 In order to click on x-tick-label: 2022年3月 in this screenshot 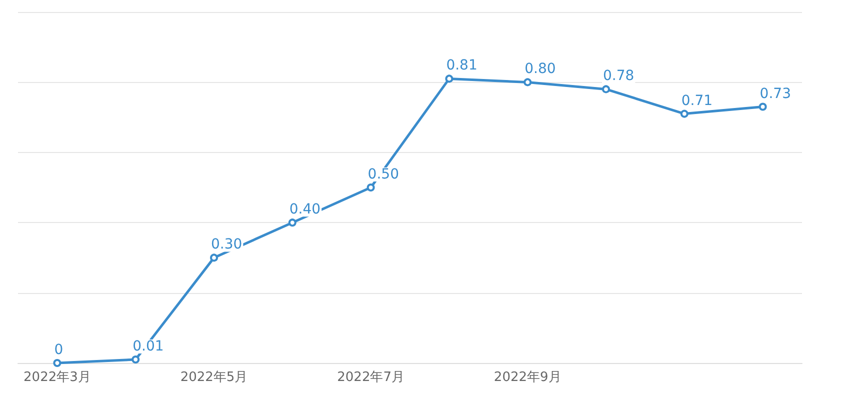, I will do `click(57, 377)`.